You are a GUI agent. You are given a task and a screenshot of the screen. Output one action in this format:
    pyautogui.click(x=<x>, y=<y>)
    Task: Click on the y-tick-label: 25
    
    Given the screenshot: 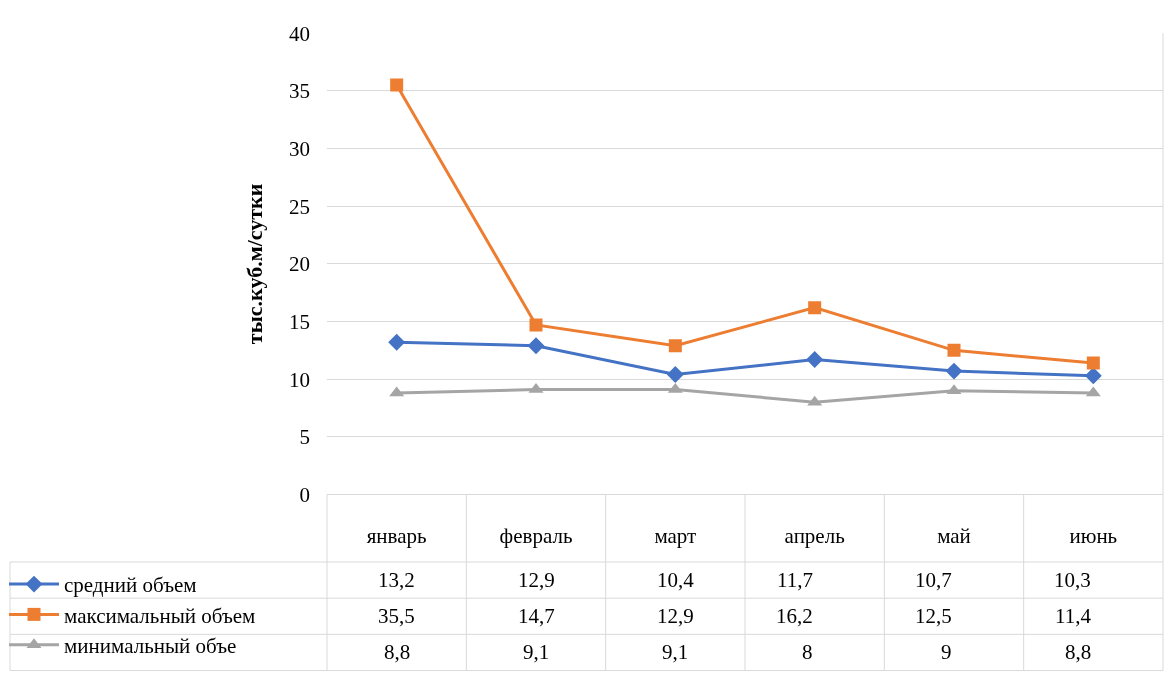 What is the action you would take?
    pyautogui.click(x=299, y=206)
    